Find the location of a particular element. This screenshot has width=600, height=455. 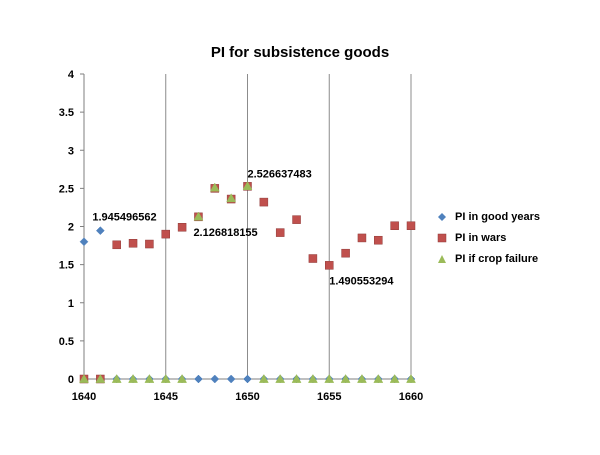

legend-item: PI in good years is located at coordinates (487, 216).